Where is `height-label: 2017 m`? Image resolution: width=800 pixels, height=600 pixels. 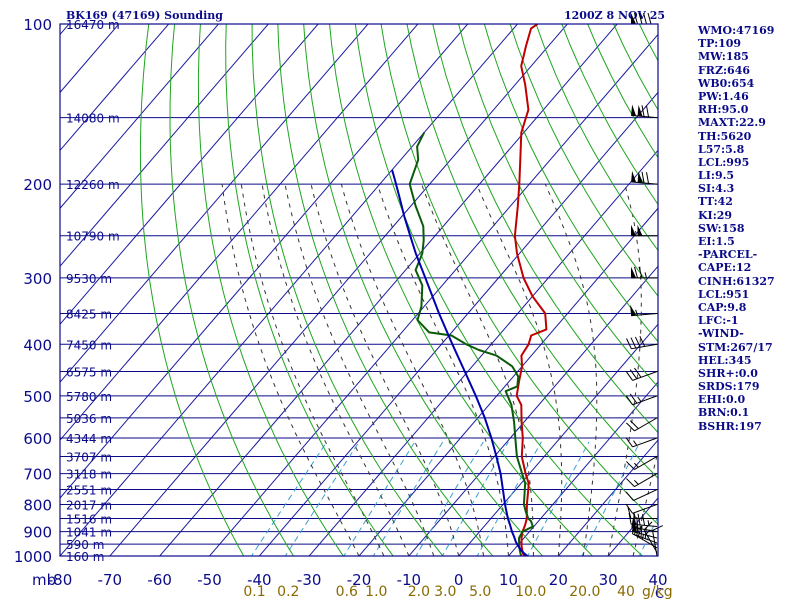 height-label: 2017 m is located at coordinates (89, 505).